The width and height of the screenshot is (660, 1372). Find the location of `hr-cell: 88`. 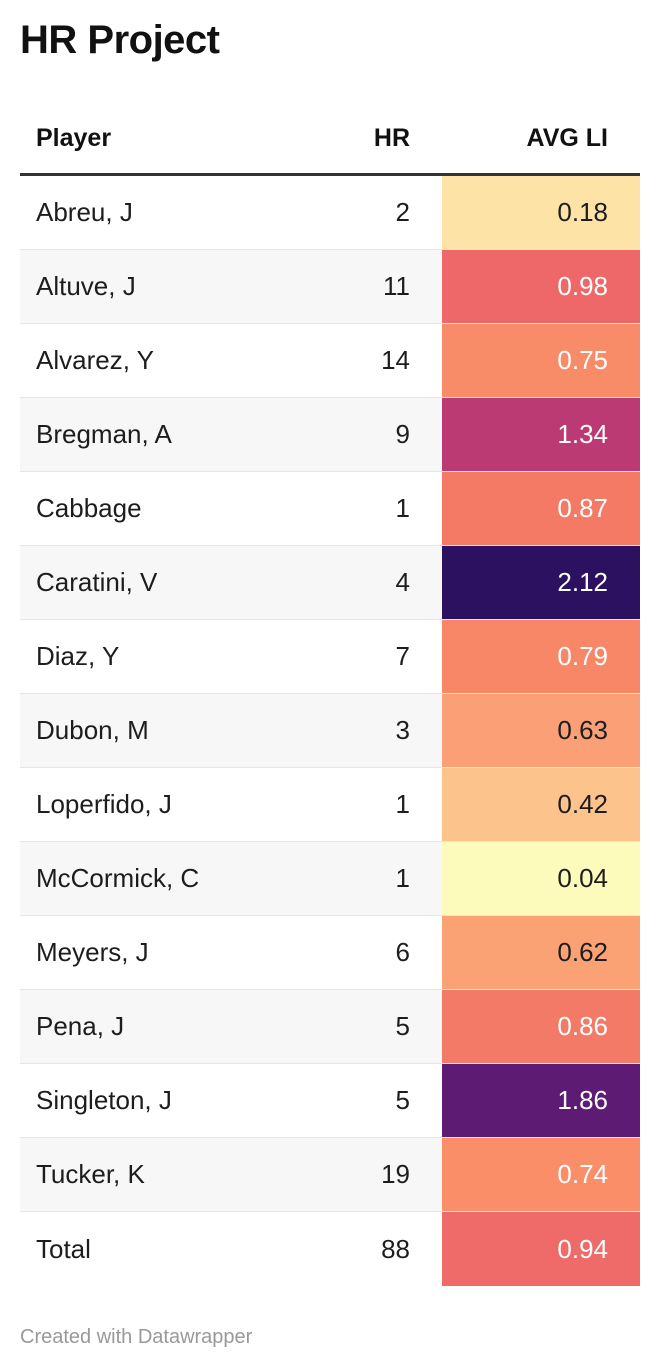

hr-cell: 88 is located at coordinates (395, 1248).